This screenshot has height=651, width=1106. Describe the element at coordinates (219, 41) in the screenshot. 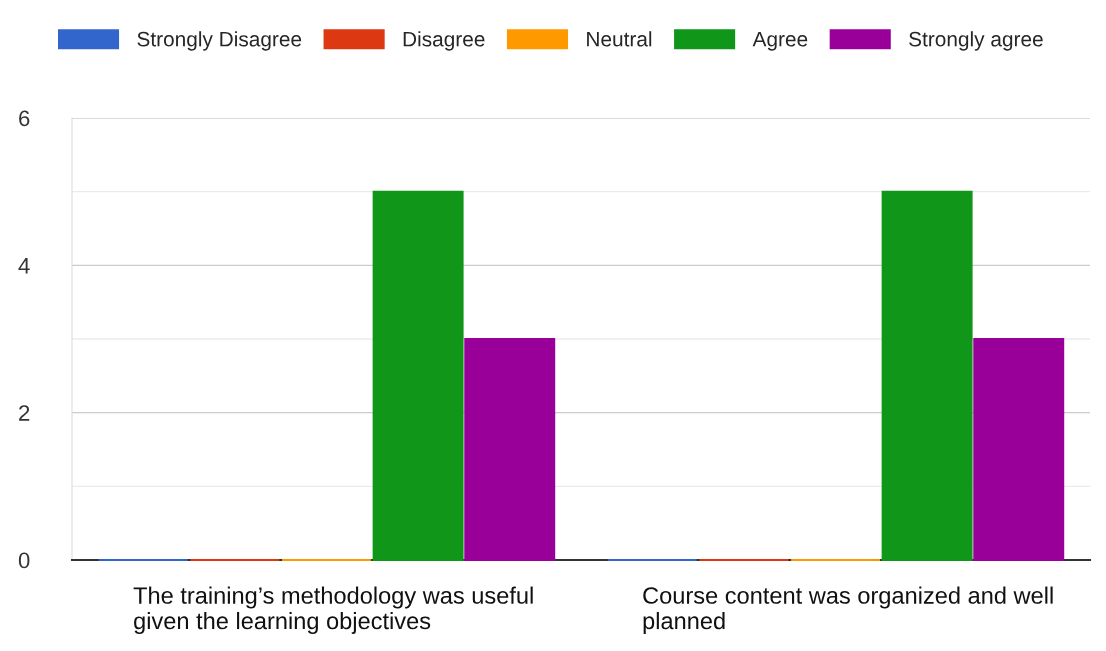

I see `legend-label: Strongly Disagree` at that location.